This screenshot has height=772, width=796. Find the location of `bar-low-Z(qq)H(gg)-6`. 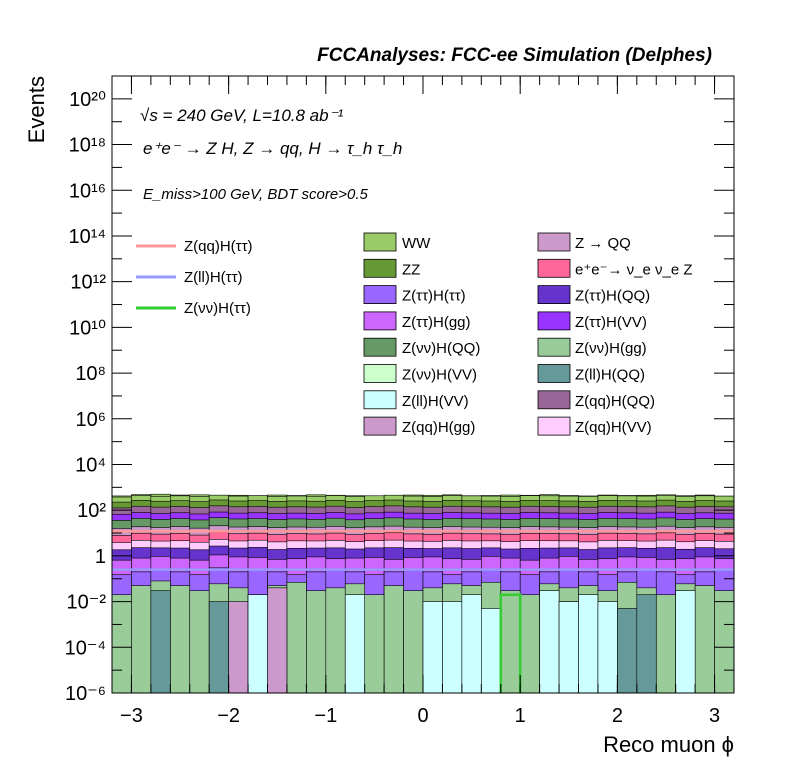

bar-low-Z(qq)H(gg)-6 is located at coordinates (238, 647).